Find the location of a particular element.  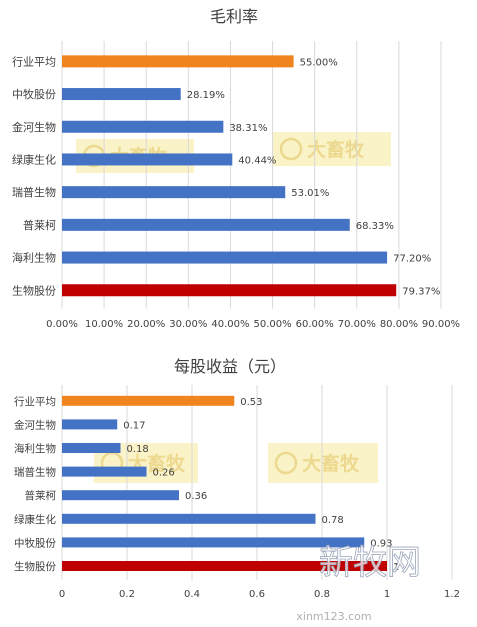

chart2-category-label: 金河生物 is located at coordinates (35, 424).